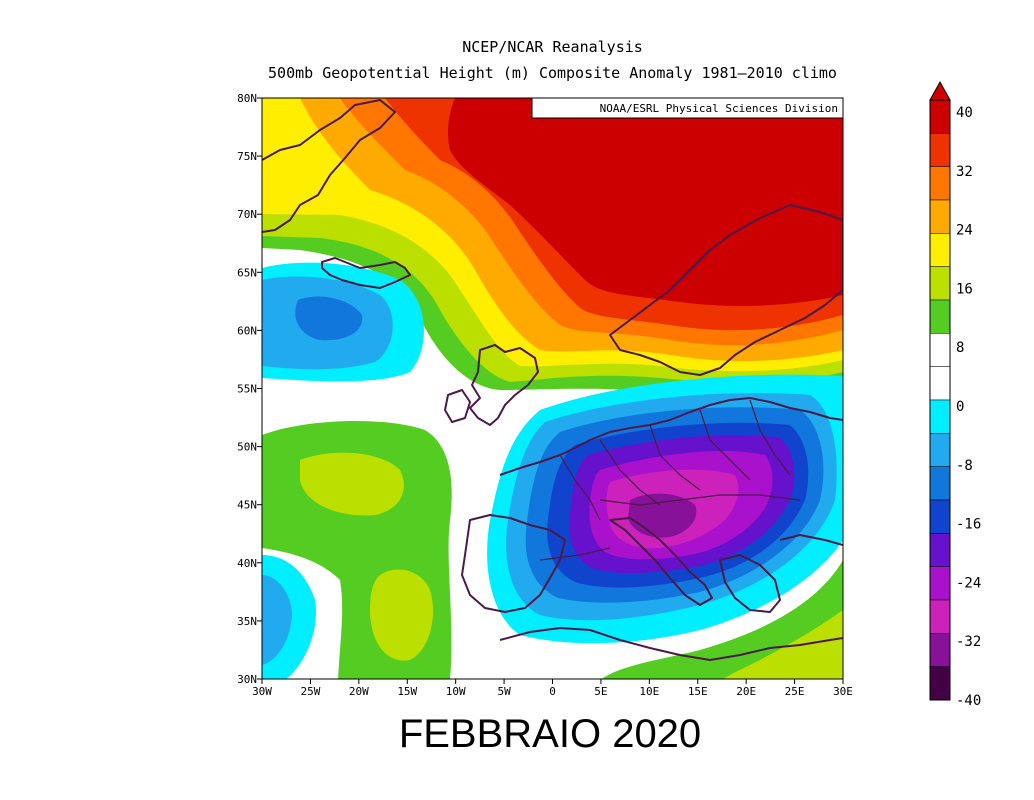  I want to click on colorbar-label: 16, so click(964, 289).